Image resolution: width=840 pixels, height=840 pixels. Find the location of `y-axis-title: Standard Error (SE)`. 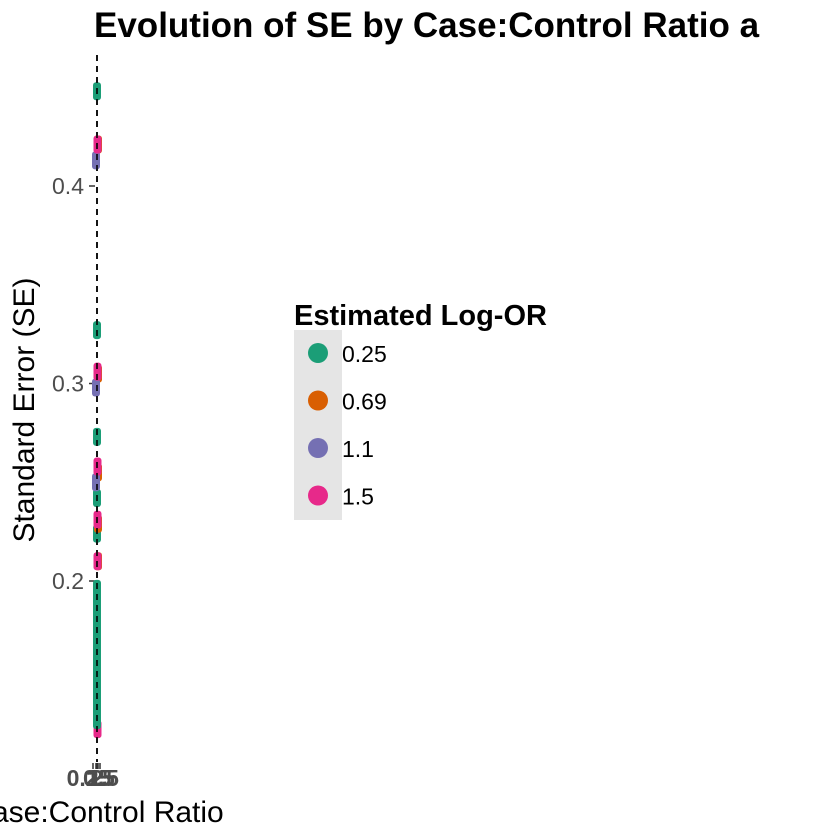

y-axis-title: Standard Error (SE) is located at coordinates (24, 409).